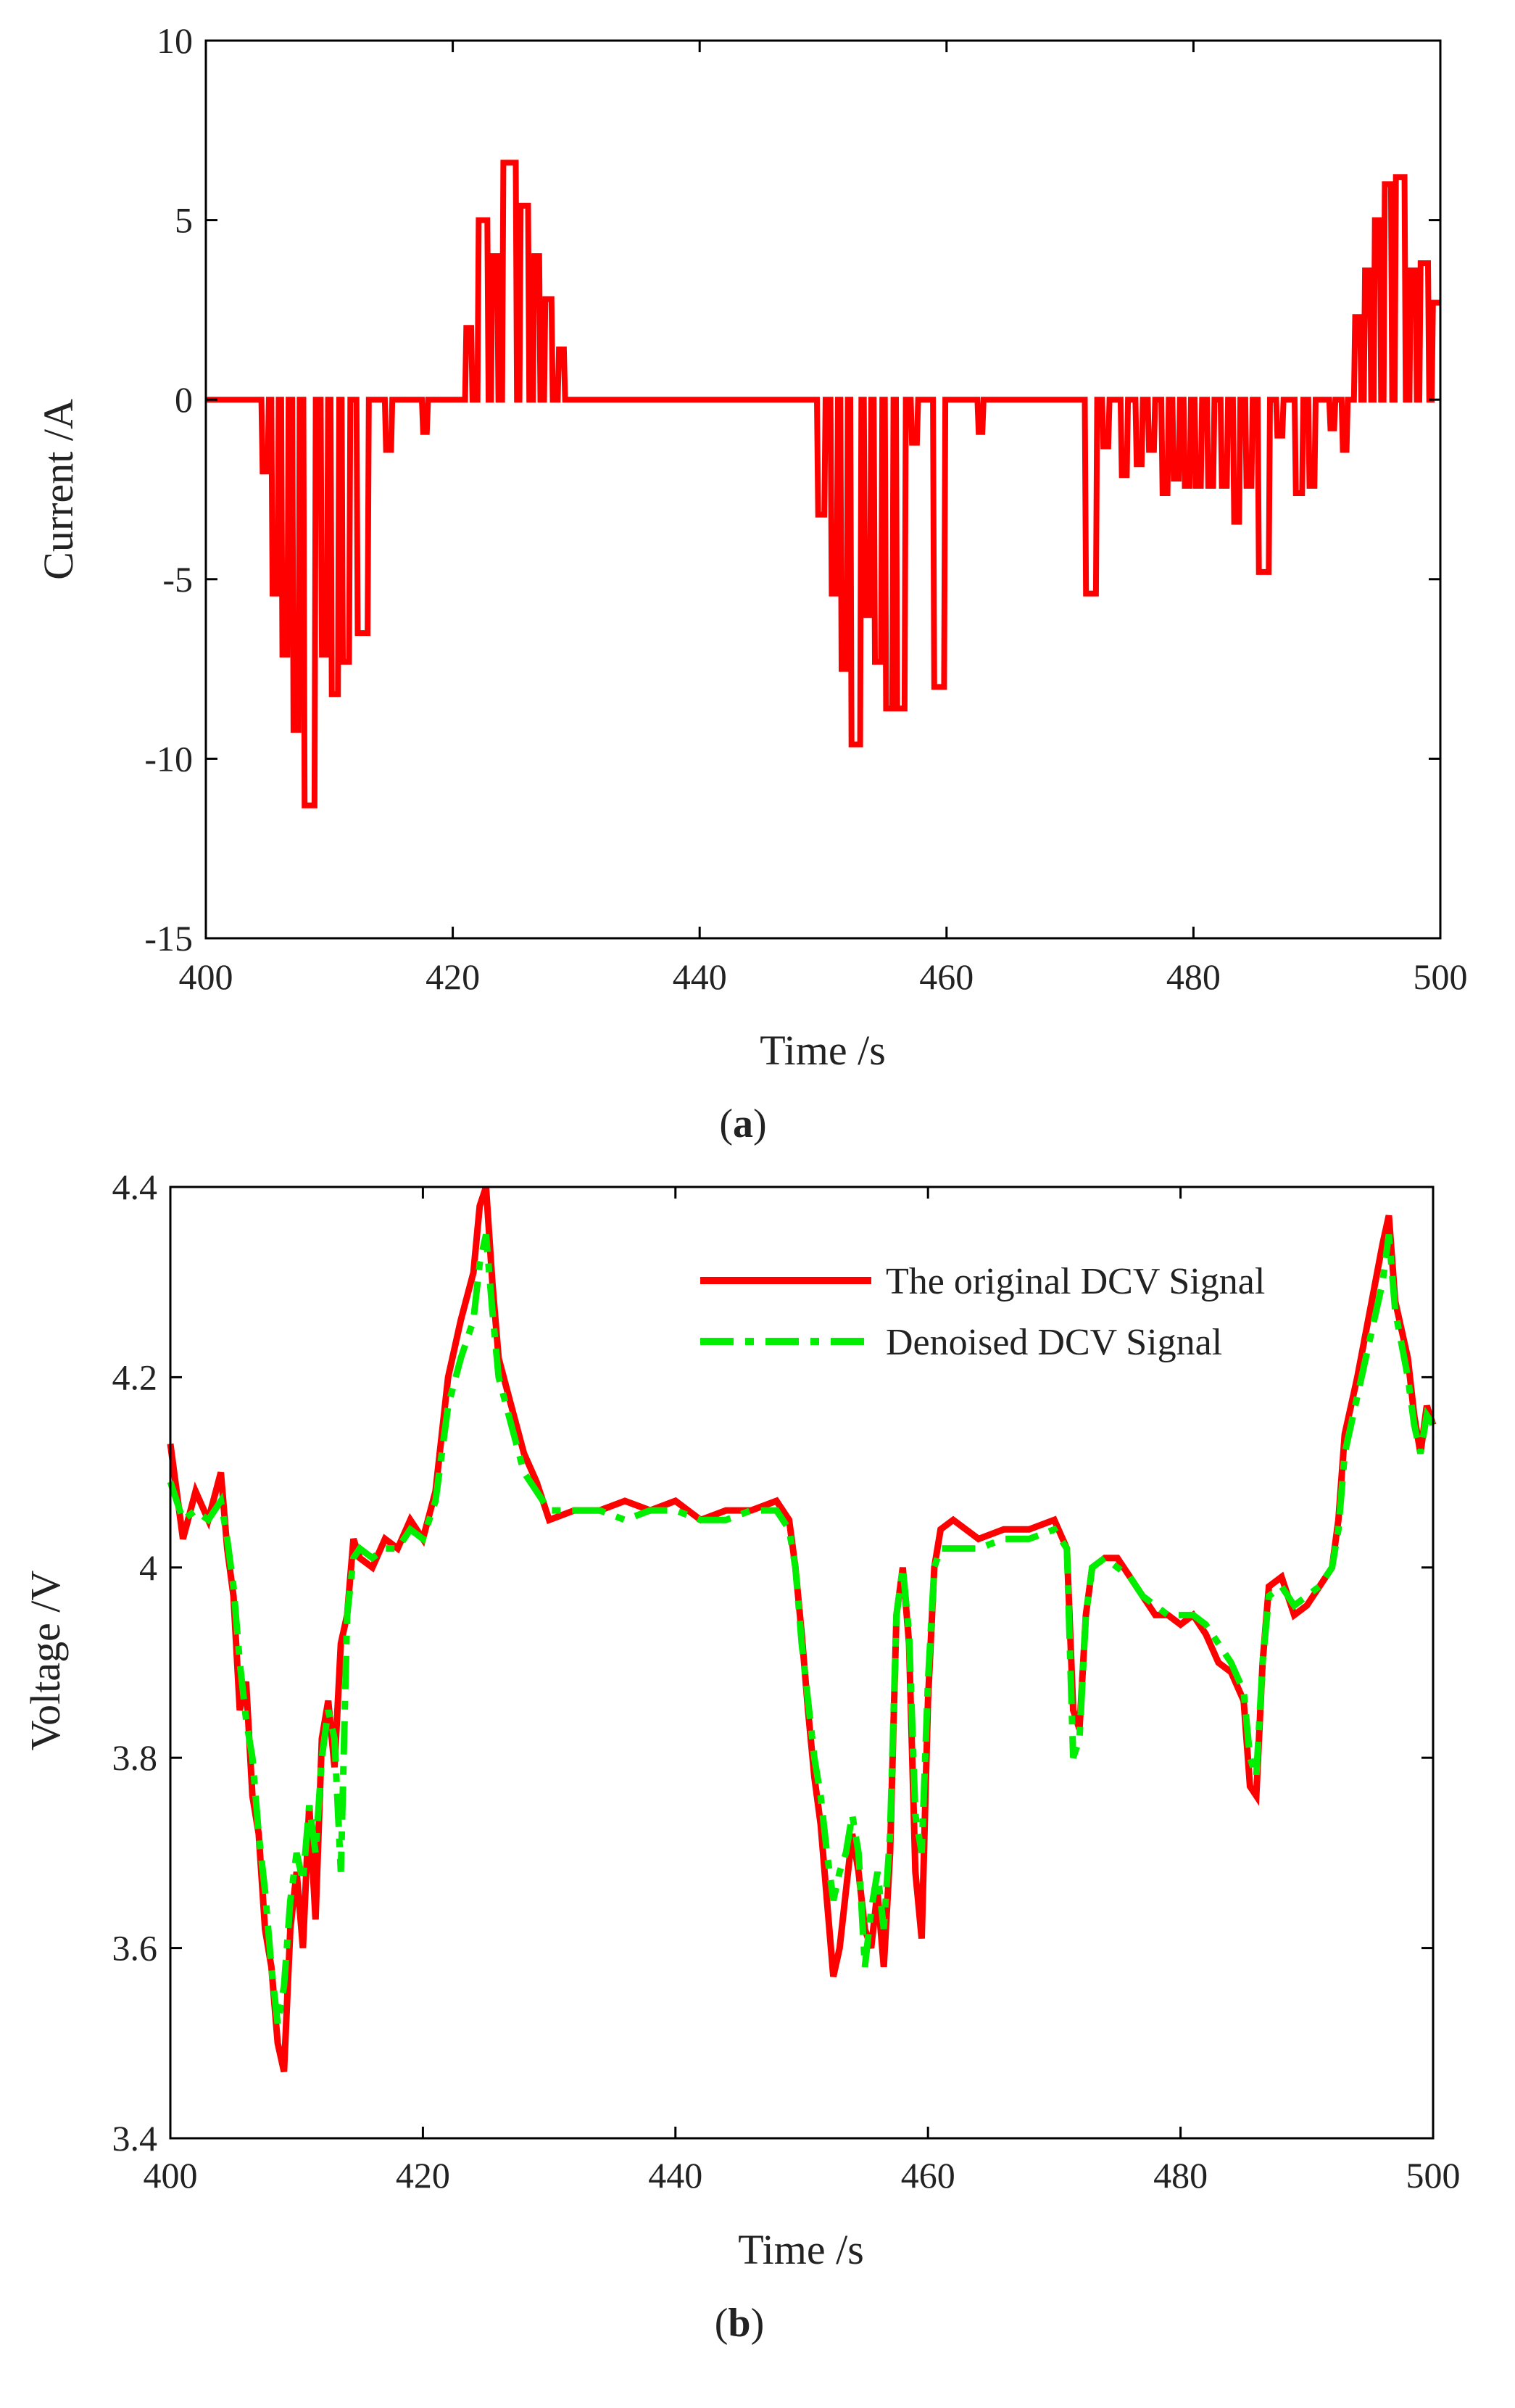  I want to click on chart-b-xtick-label-3: 460, so click(928, 2175).